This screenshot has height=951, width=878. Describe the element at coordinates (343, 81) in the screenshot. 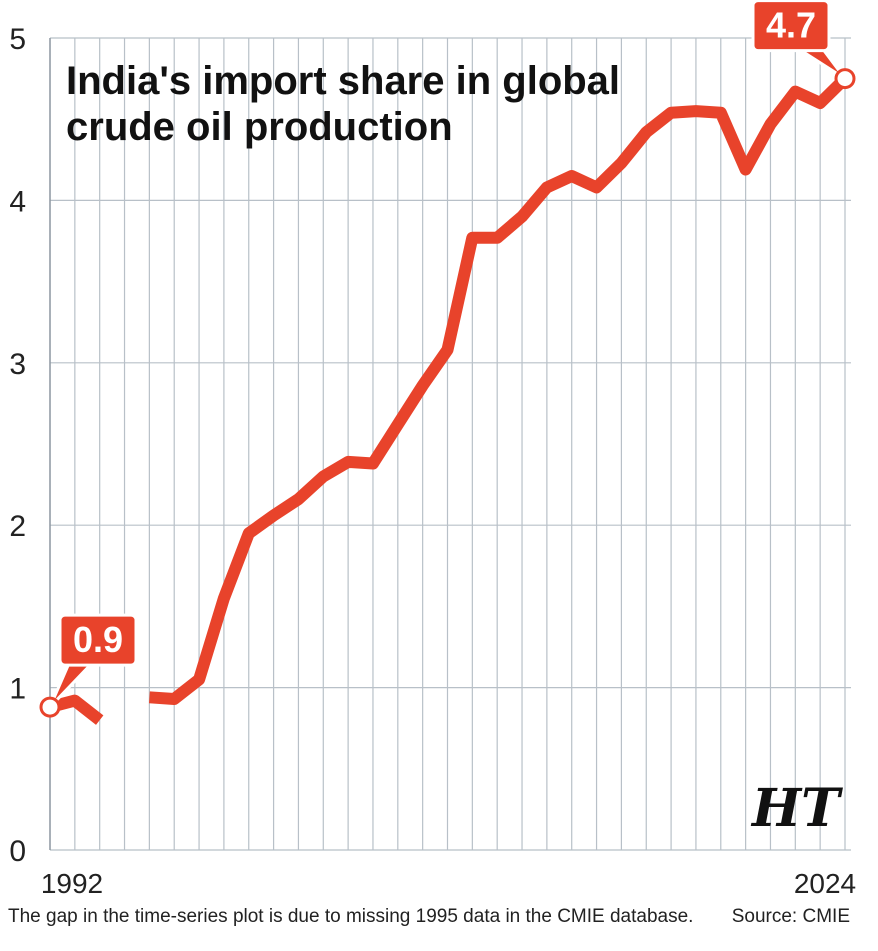

I see `chart-title-line: India's import share in global` at that location.